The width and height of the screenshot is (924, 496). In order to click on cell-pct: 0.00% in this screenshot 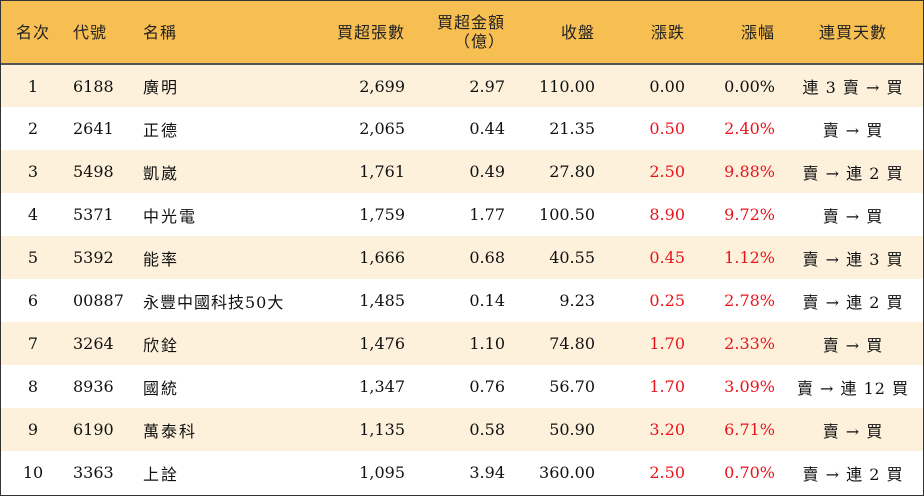, I will do `click(749, 86)`.